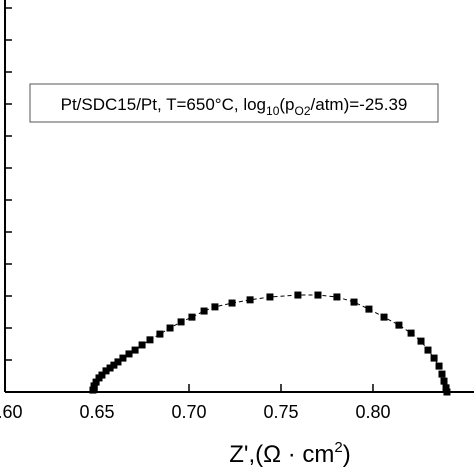  I want to click on annotation-sub: 10, so click(273, 111).